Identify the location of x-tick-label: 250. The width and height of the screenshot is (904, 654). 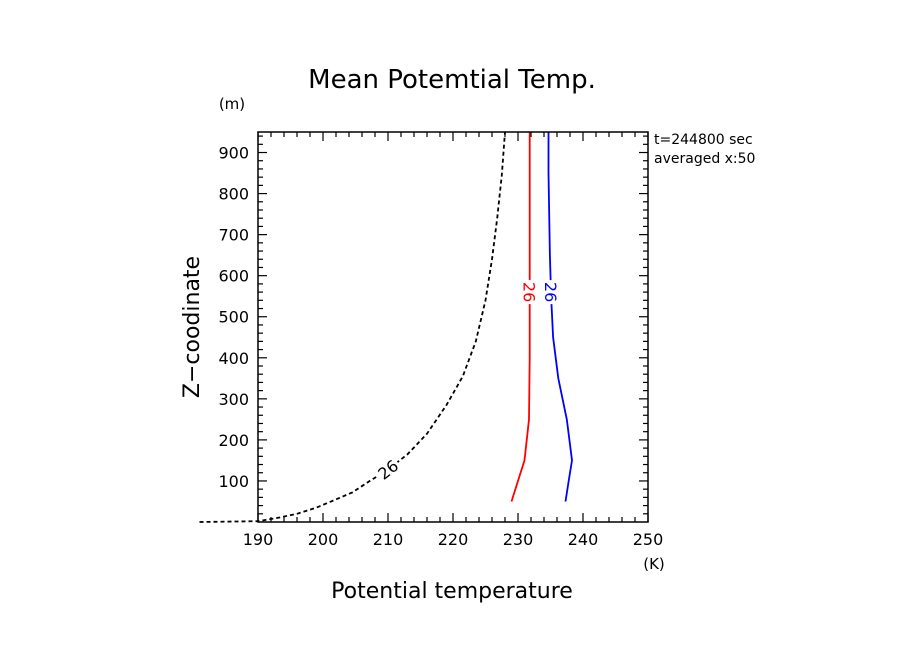
(648, 539).